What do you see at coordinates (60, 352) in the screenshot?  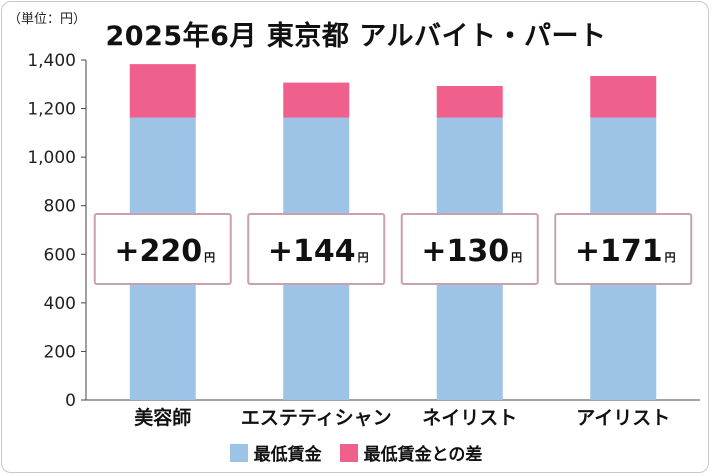 I see `y-tick-label: 200` at bounding box center [60, 352].